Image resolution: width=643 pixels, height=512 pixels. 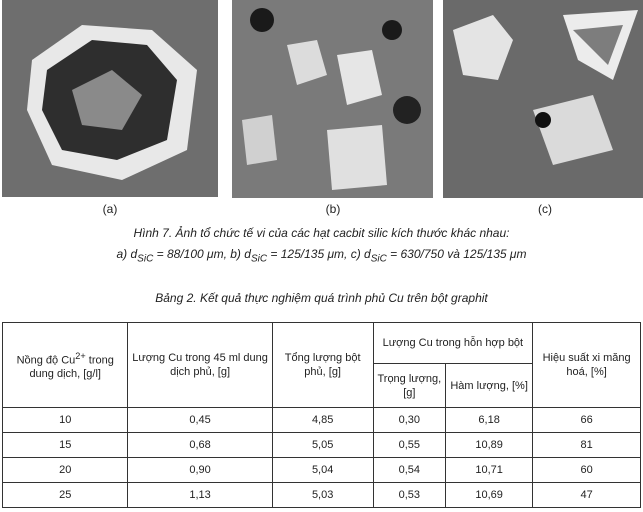 I want to click on table-row: 10 0,45 4,85 0,30 6,18 66, so click(x=321, y=420).